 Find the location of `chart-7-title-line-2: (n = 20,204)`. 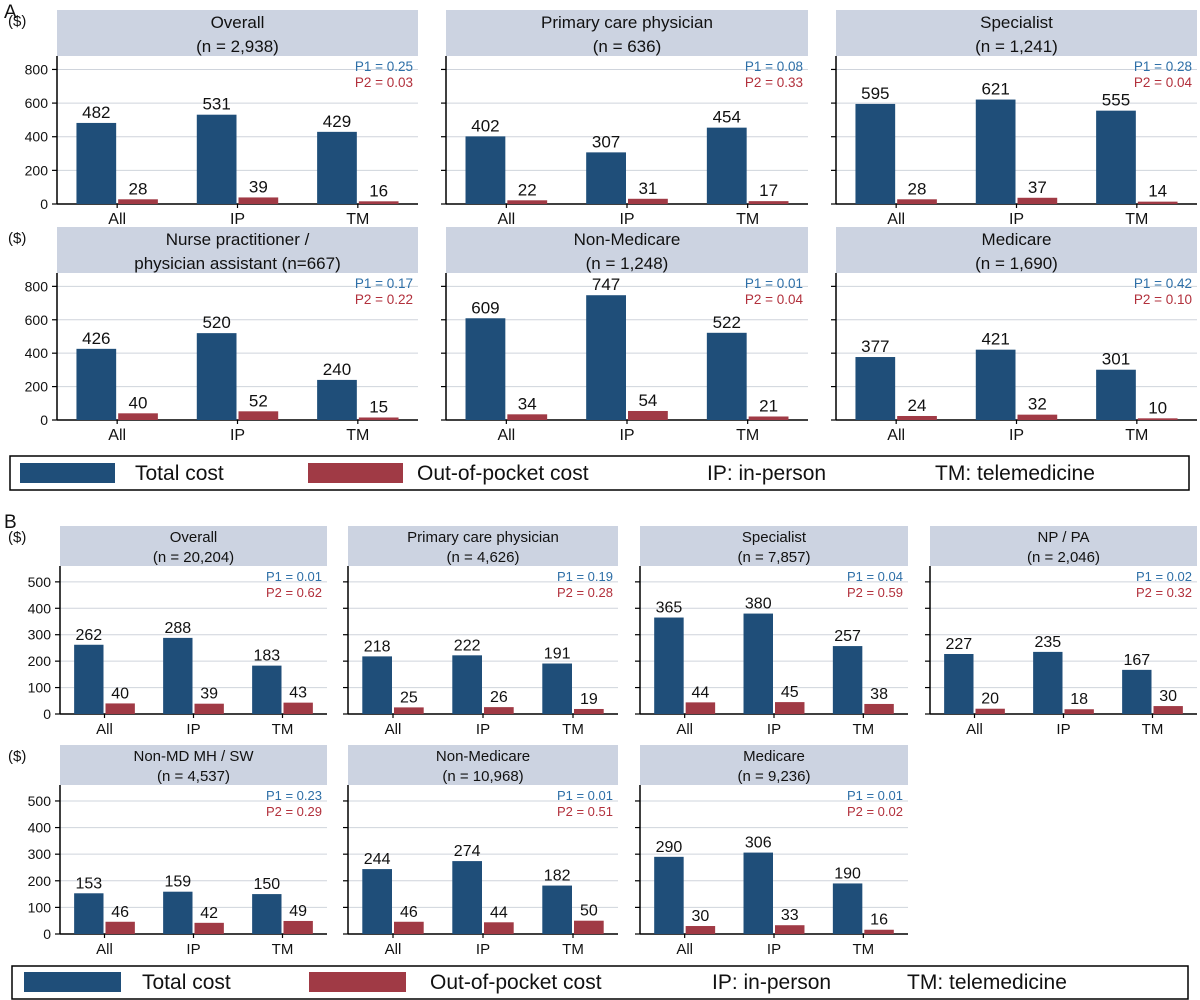

chart-7-title-line-2: (n = 20,204) is located at coordinates (193, 557).